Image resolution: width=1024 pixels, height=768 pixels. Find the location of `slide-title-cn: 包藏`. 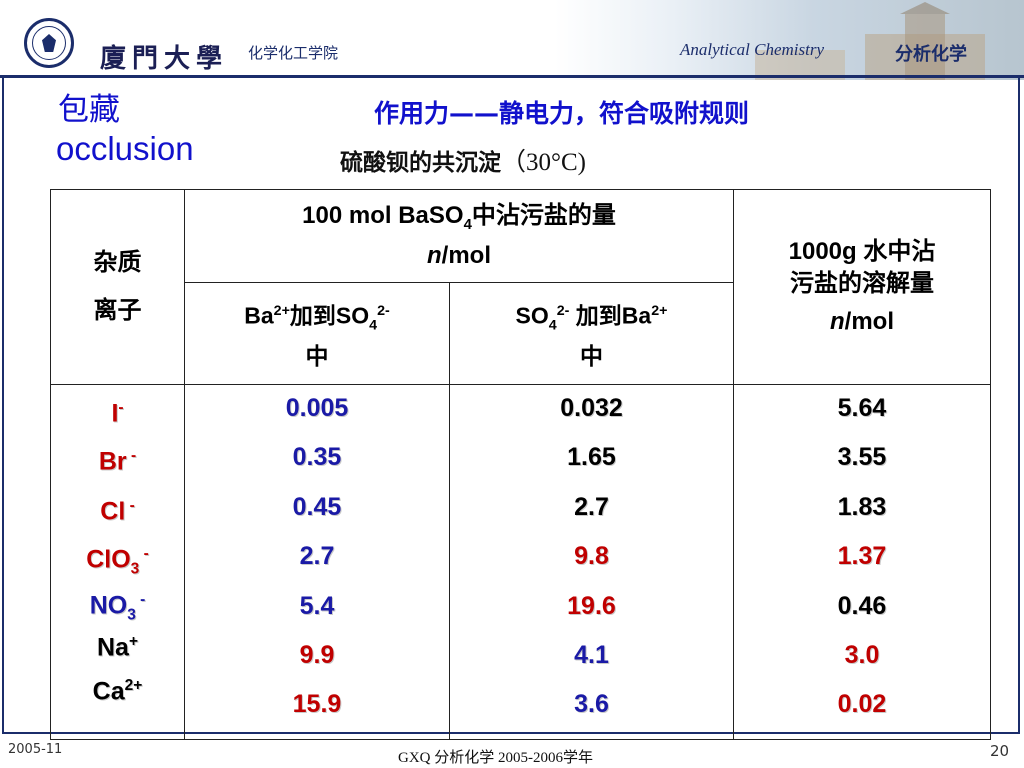

slide-title-cn: 包藏 is located at coordinates (89, 110).